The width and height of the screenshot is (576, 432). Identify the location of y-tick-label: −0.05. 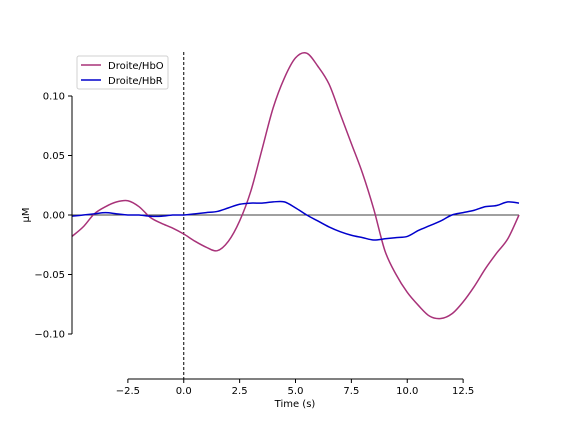
(49, 275).